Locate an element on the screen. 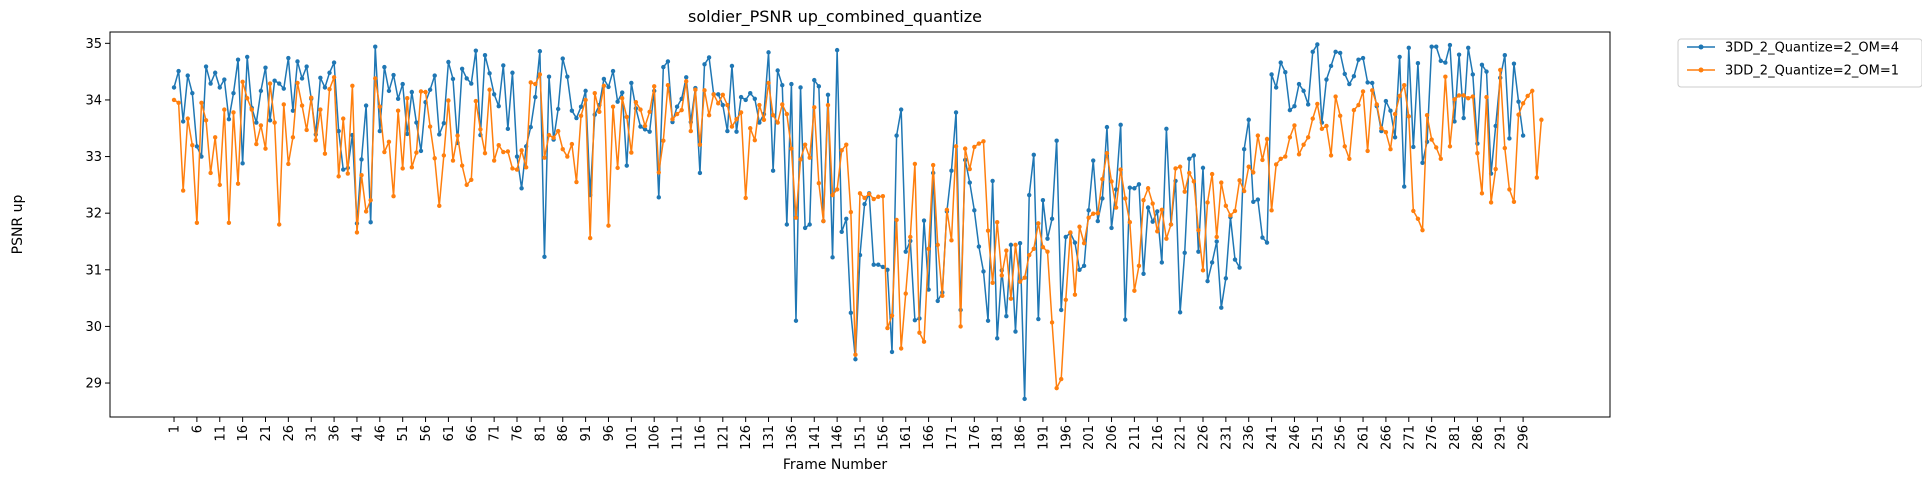  x-tick-label: 211 is located at coordinates (1135, 437).